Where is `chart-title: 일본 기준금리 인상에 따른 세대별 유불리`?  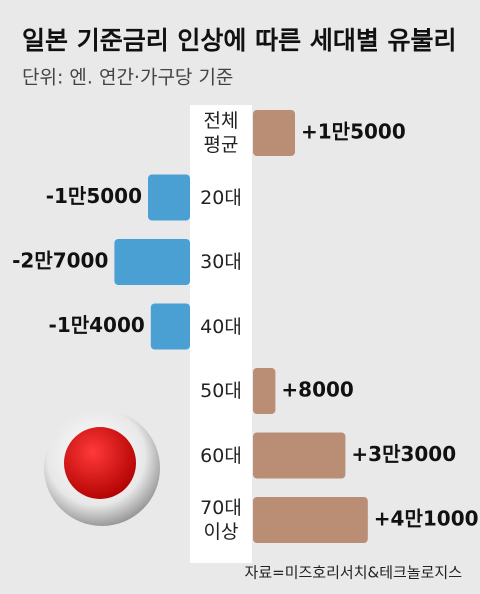 chart-title: 일본 기준금리 인상에 따른 세대별 유불리 is located at coordinates (239, 40).